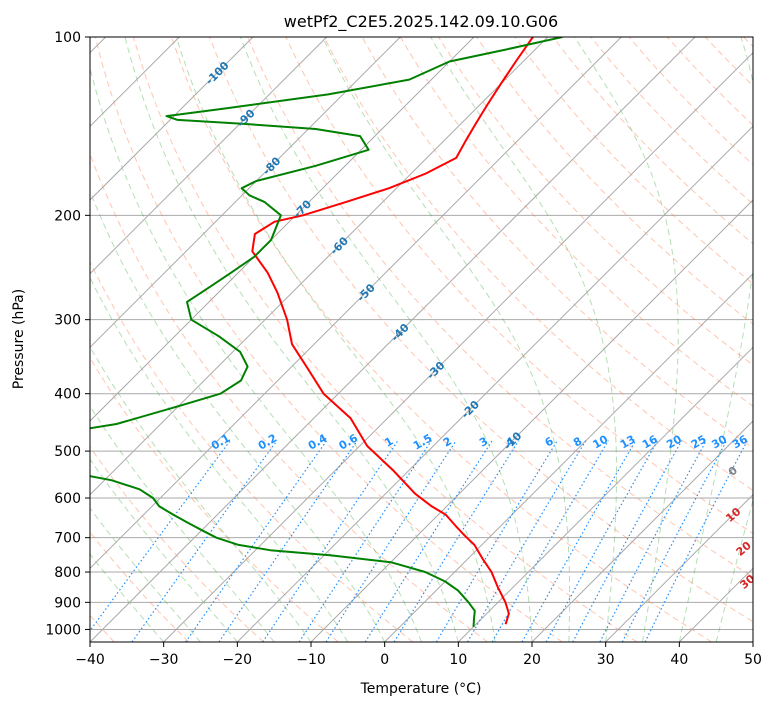  Describe the element at coordinates (90, 660) in the screenshot. I see `x-tick-label: −40` at that location.